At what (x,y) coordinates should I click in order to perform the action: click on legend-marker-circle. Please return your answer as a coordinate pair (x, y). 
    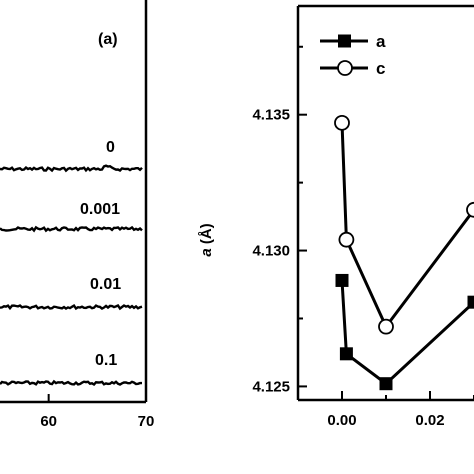
    Looking at the image, I should click on (345, 68).